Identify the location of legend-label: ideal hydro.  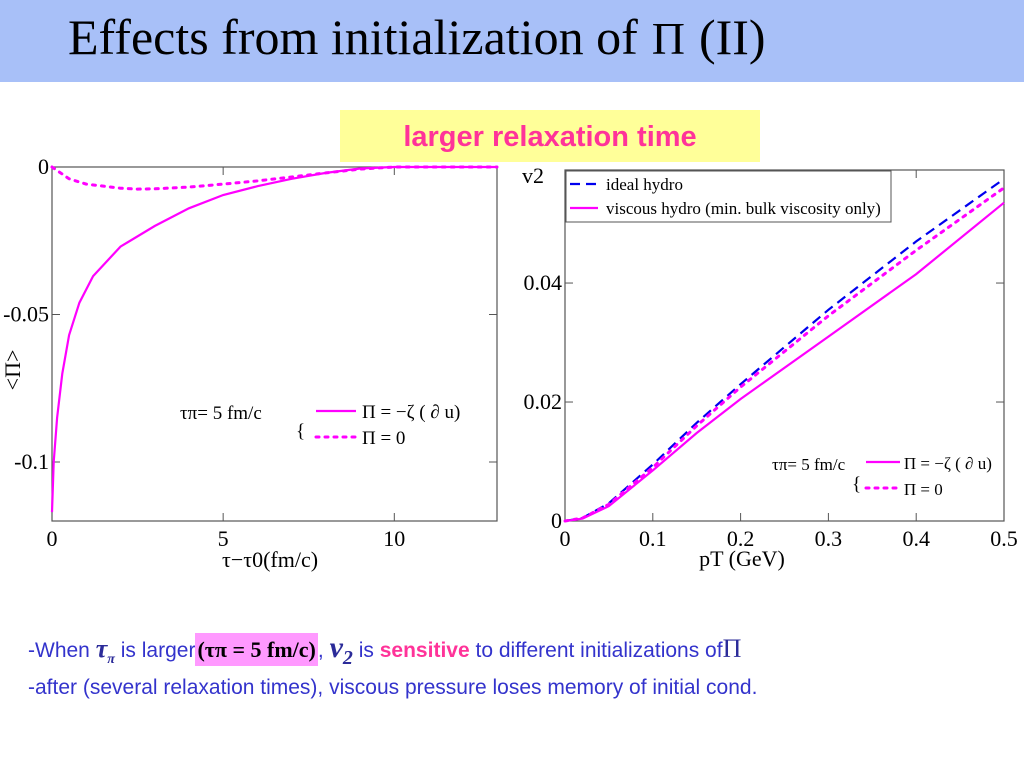
(644, 184).